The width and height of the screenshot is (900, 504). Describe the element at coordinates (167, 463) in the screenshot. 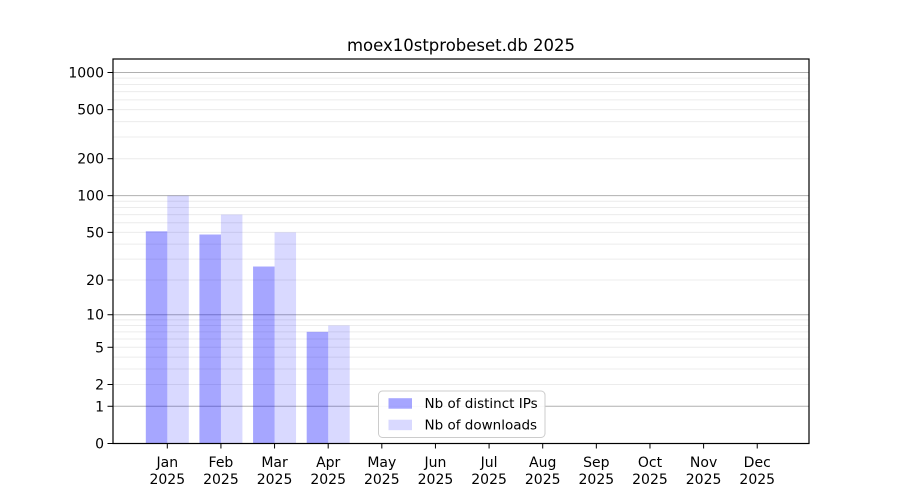

I see `x-tick-label-month: Jan` at that location.